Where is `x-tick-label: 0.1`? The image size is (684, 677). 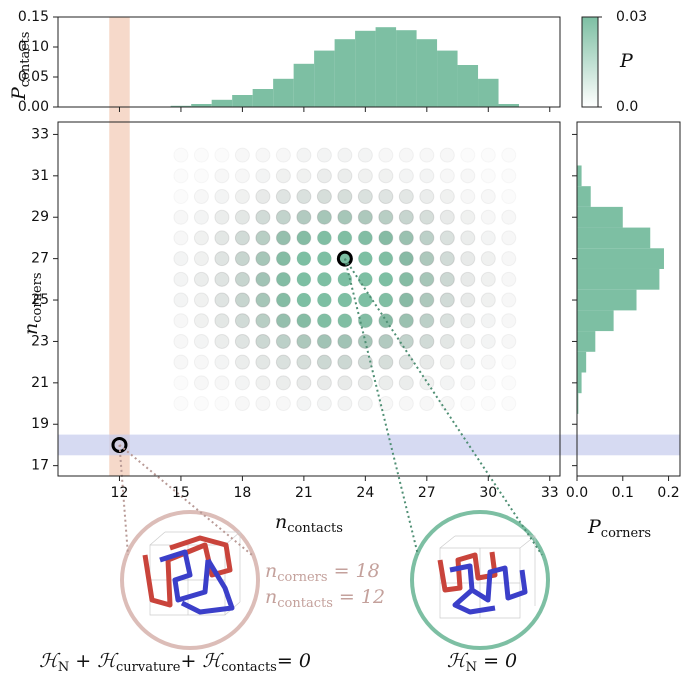 x-tick-label: 0.1 is located at coordinates (623, 493).